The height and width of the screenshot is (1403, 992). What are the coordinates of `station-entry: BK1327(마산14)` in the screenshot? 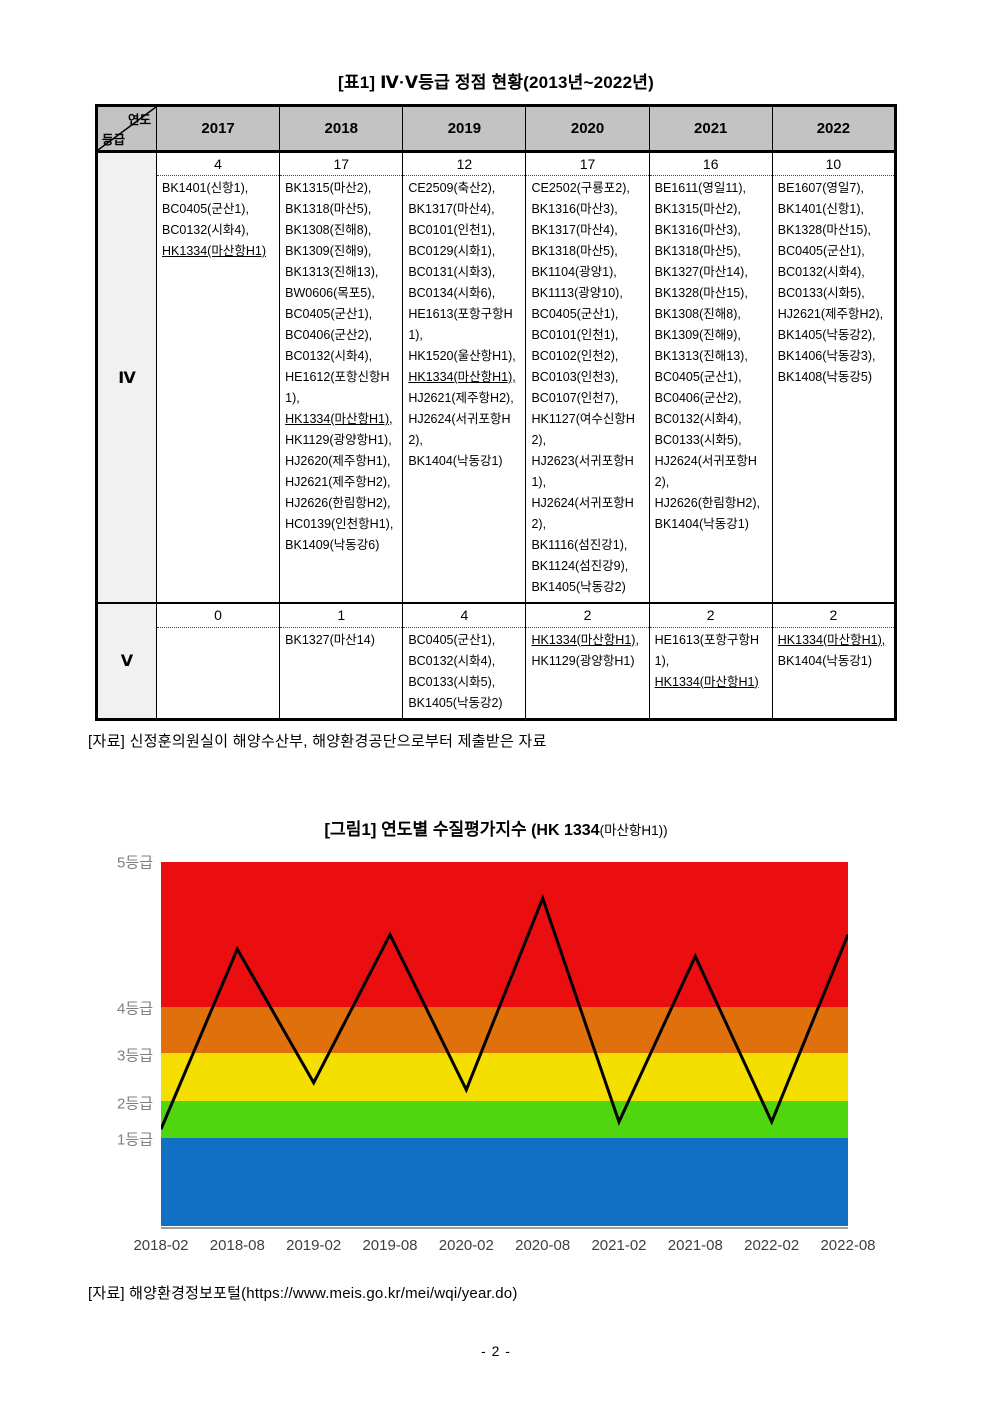 It's located at (330, 639).